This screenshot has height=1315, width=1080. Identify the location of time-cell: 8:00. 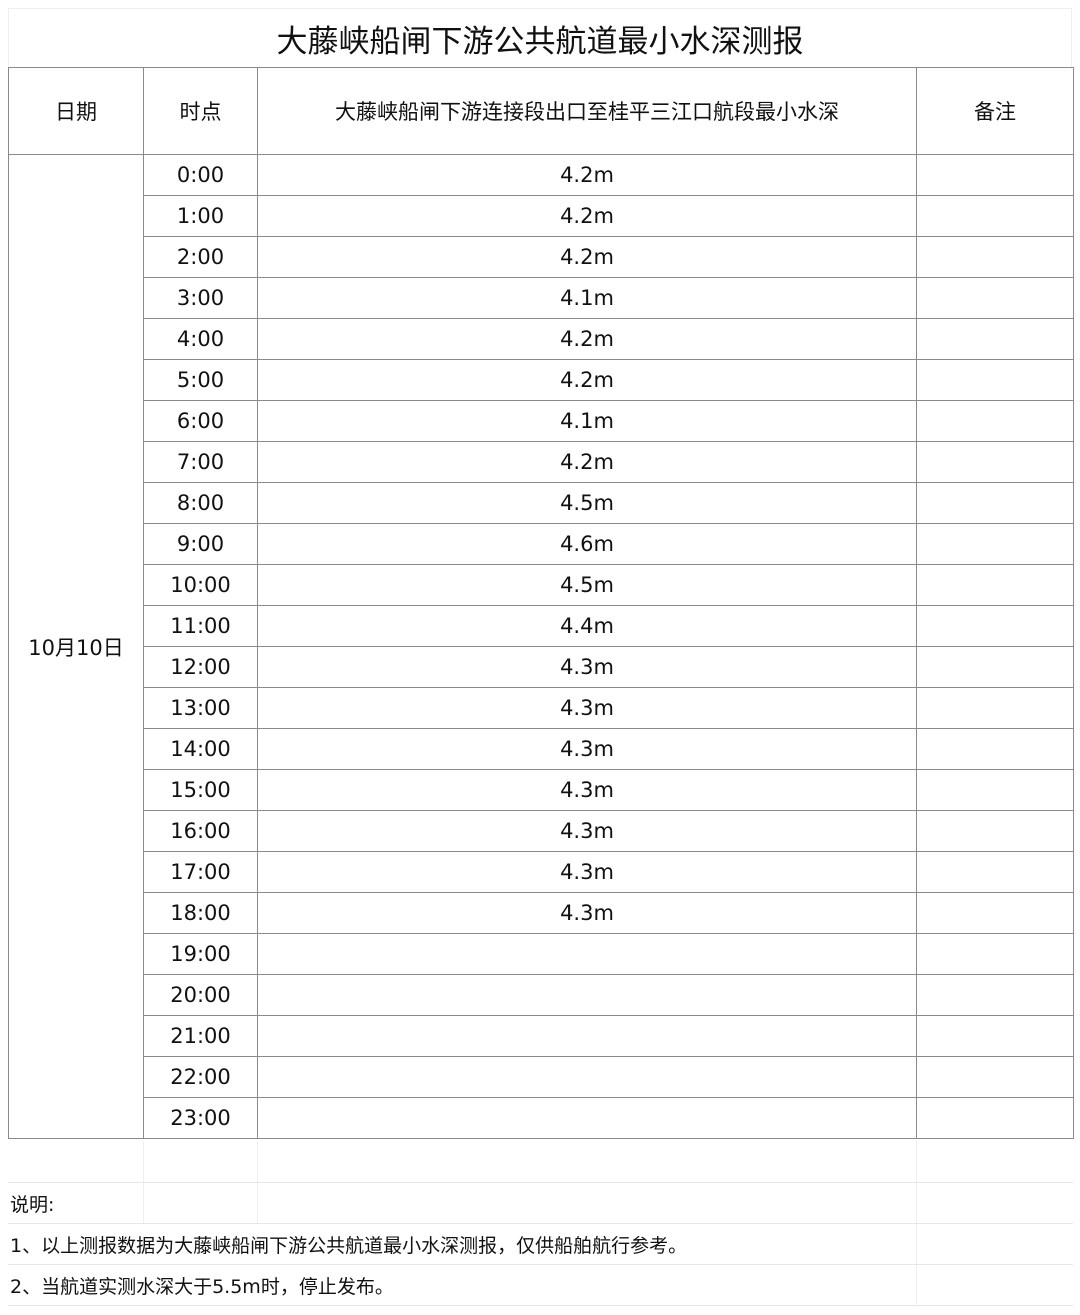
(200, 503).